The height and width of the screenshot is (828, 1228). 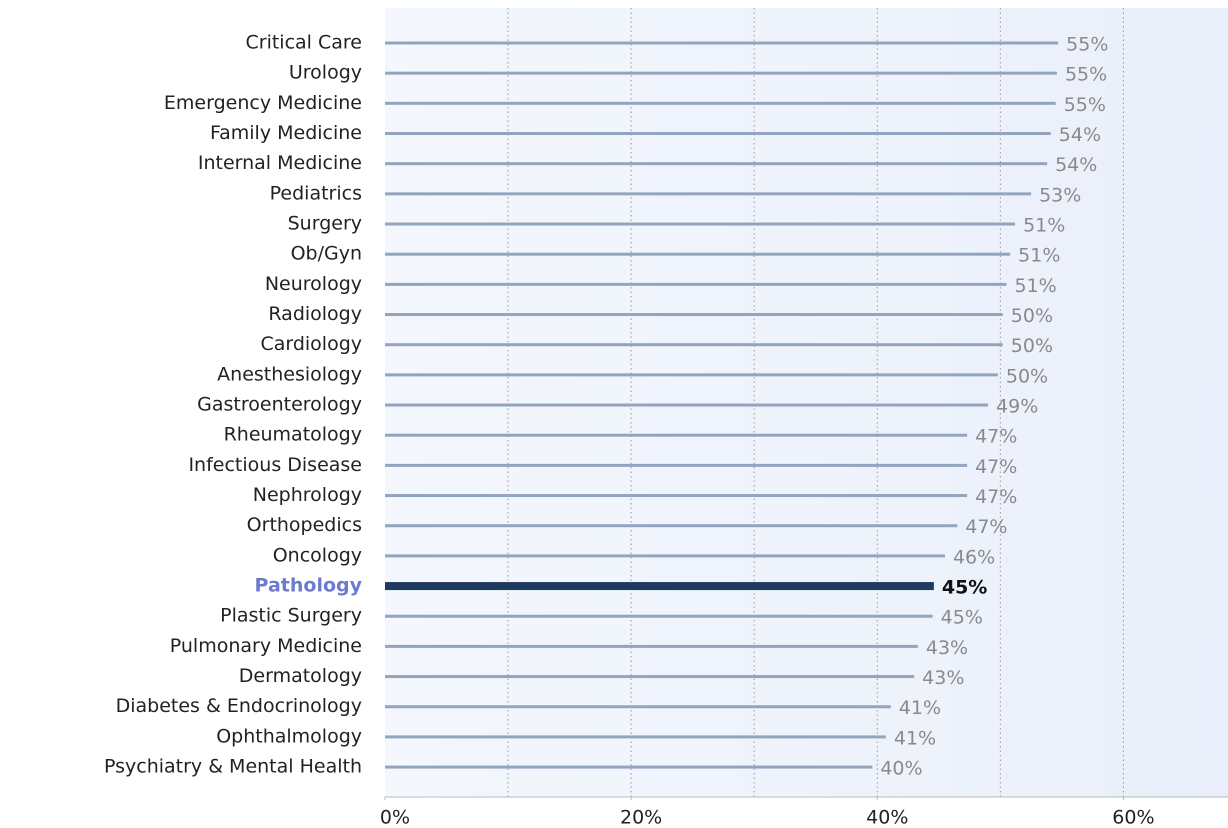 I want to click on category-label: Cardiology, so click(x=311, y=344).